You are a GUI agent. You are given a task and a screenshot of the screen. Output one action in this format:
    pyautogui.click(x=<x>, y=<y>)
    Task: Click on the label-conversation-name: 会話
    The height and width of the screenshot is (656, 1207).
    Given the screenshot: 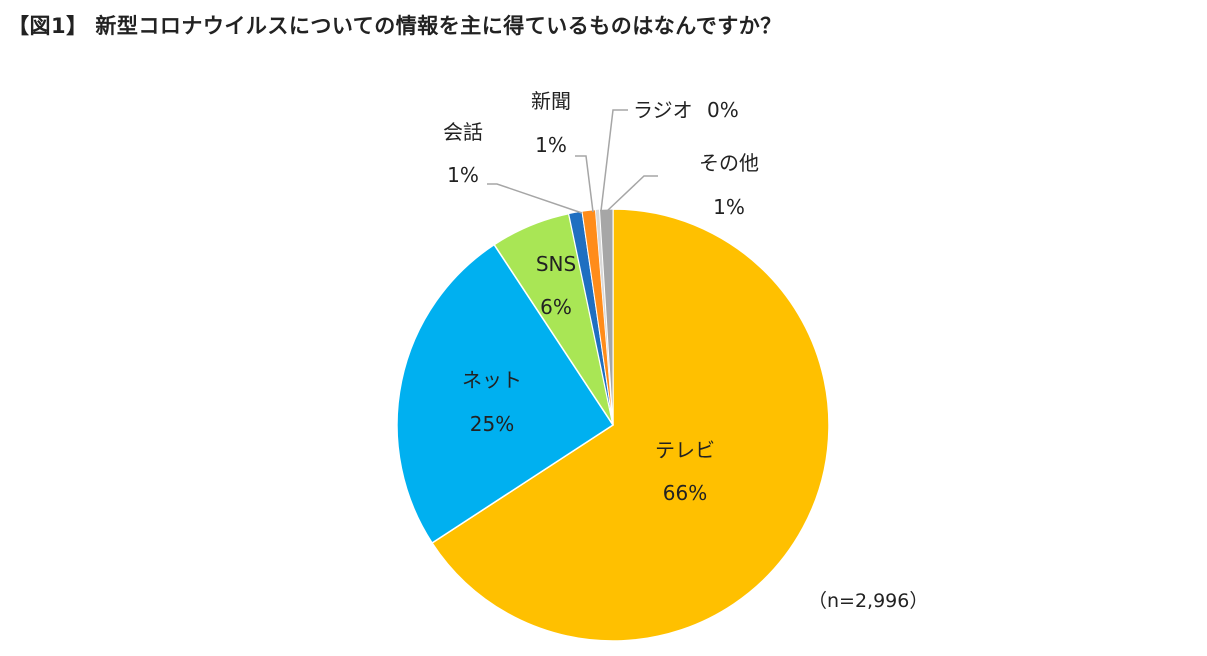 What is the action you would take?
    pyautogui.click(x=463, y=132)
    